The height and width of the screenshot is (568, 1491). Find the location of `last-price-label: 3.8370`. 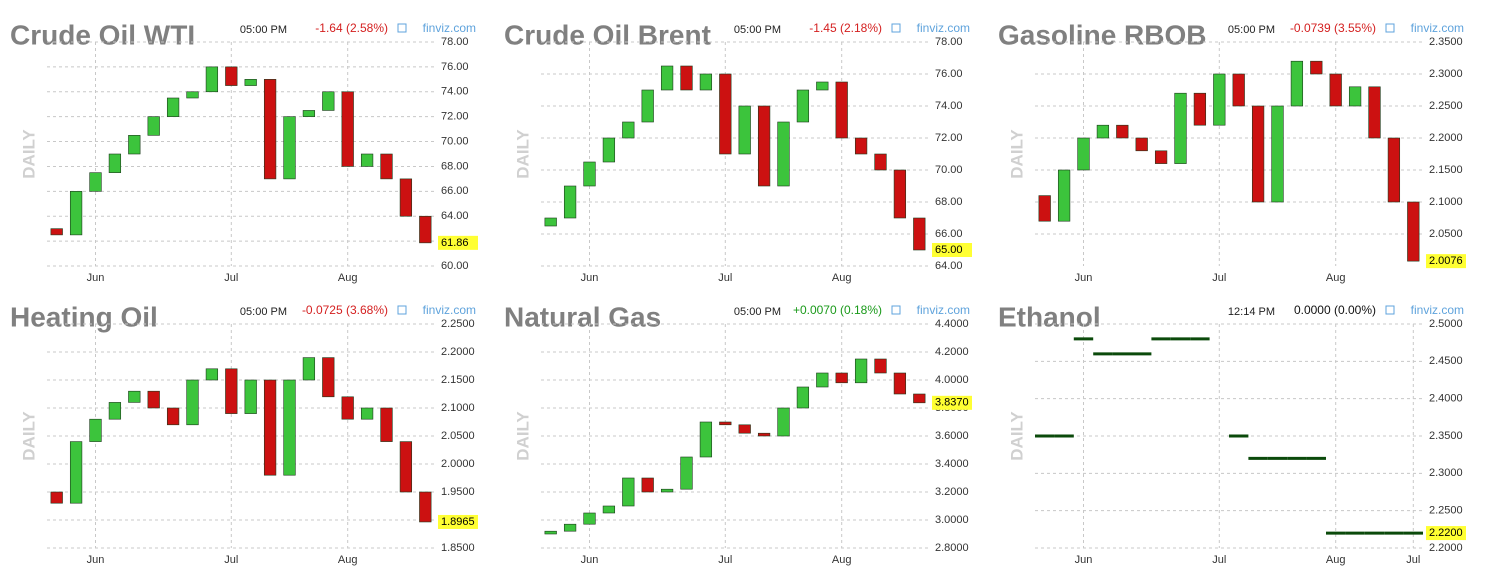

last-price-label: 3.8370 is located at coordinates (952, 403).